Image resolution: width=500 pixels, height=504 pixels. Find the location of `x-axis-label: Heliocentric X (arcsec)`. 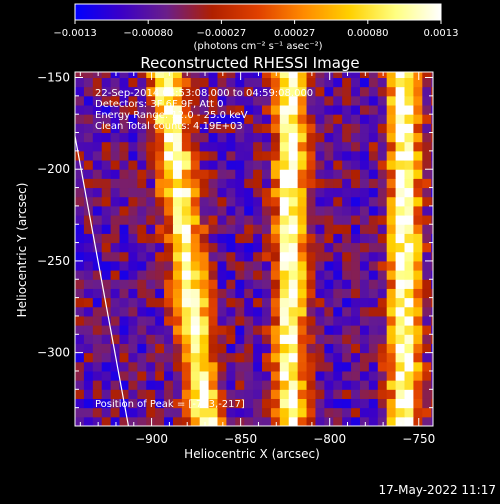

x-axis-label: Heliocentric X (arcsec) is located at coordinates (252, 454).